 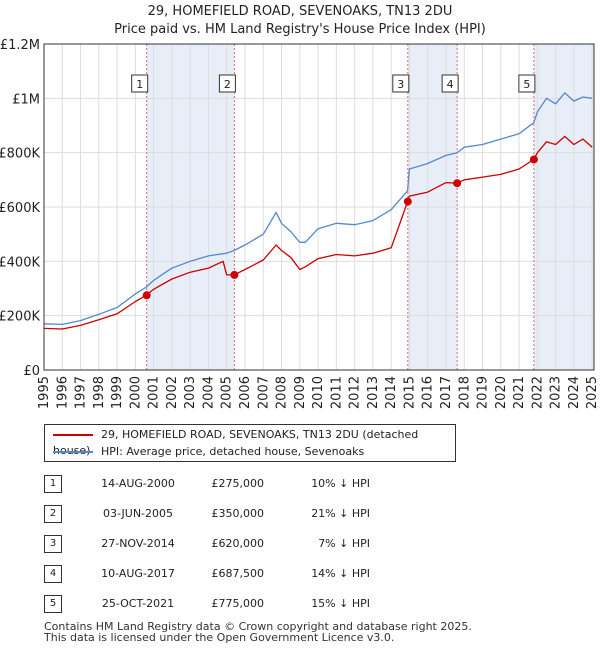 I want to click on sale-date: 10-AUG-2017, so click(x=138, y=573).